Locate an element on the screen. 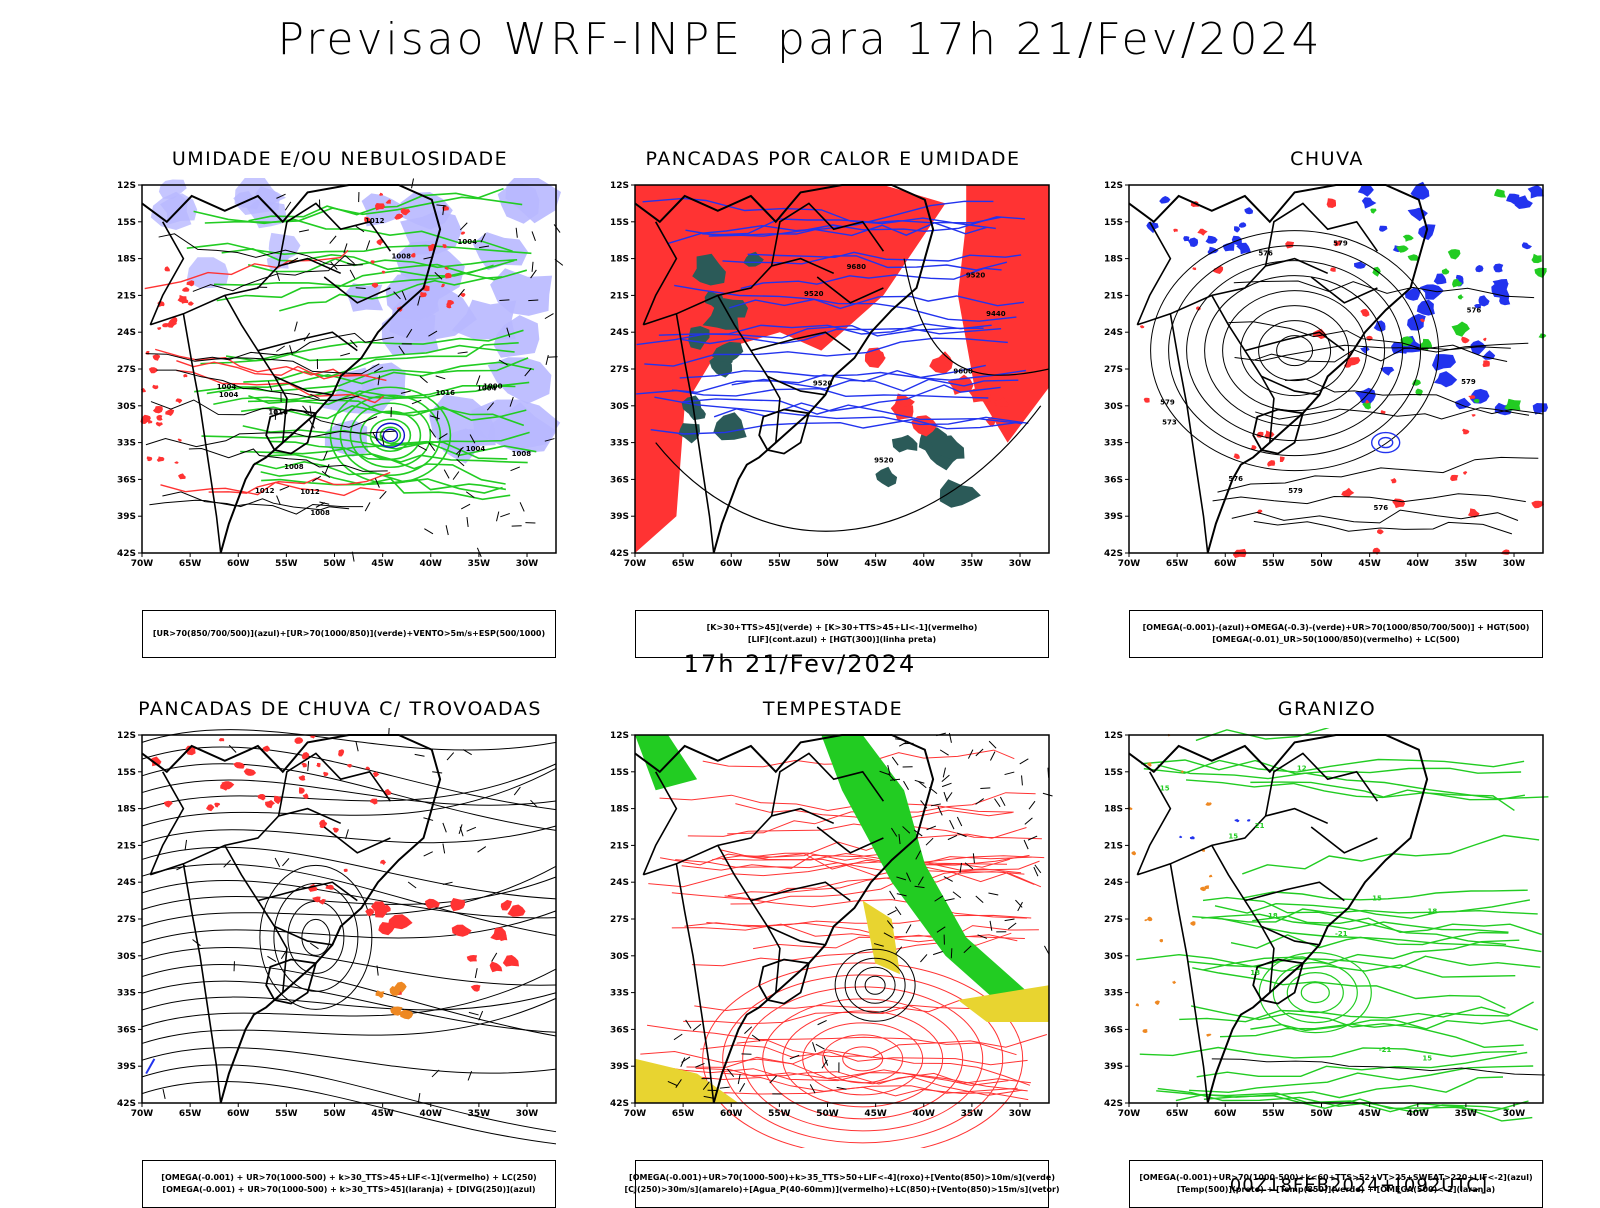  panel-title: GRANIZO is located at coordinates (1327, 709).